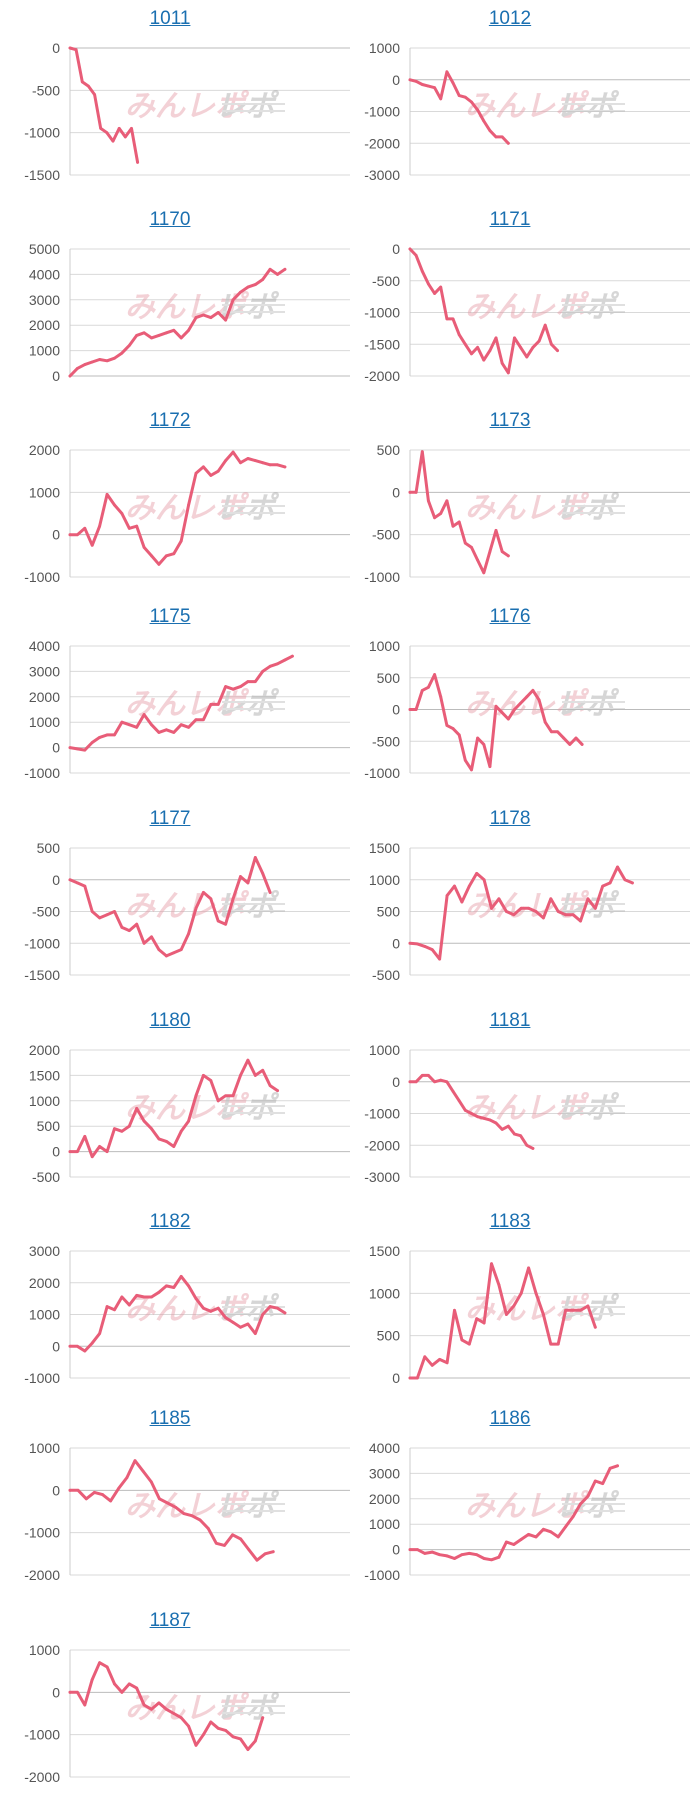 The height and width of the screenshot is (1800, 700). Describe the element at coordinates (170, 1221) in the screenshot. I see `chart-title-link: 1182` at that location.